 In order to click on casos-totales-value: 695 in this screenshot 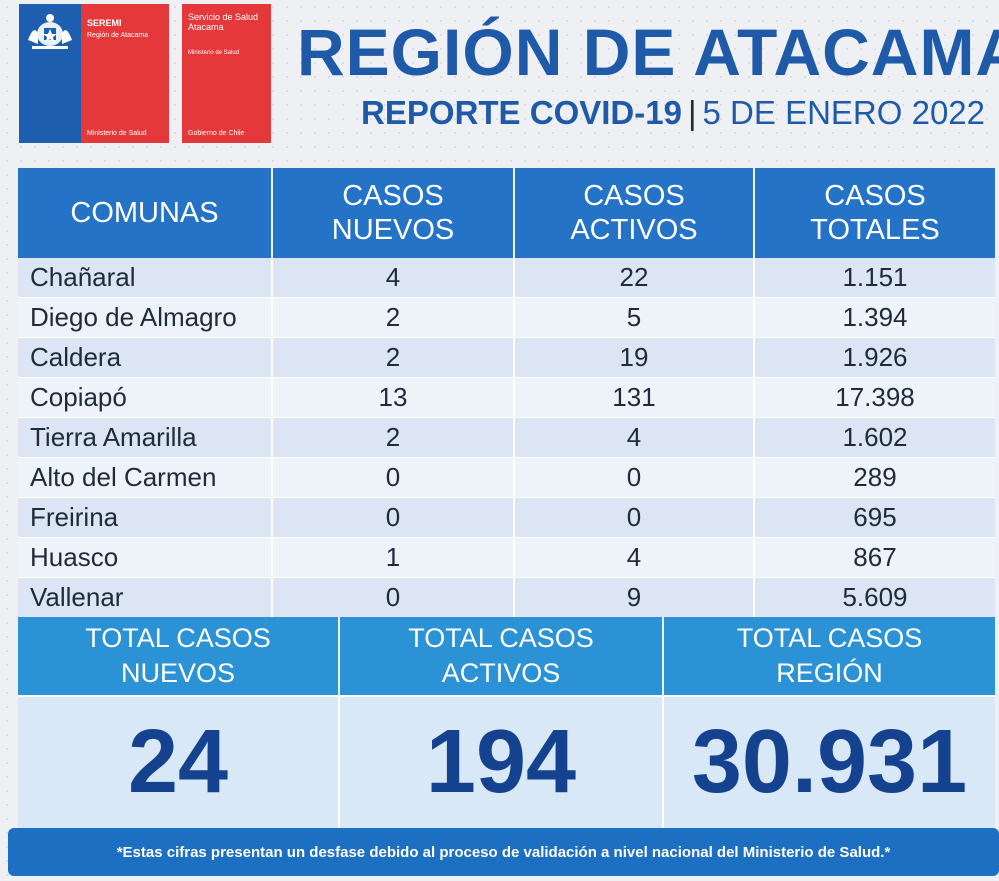, I will do `click(875, 517)`.